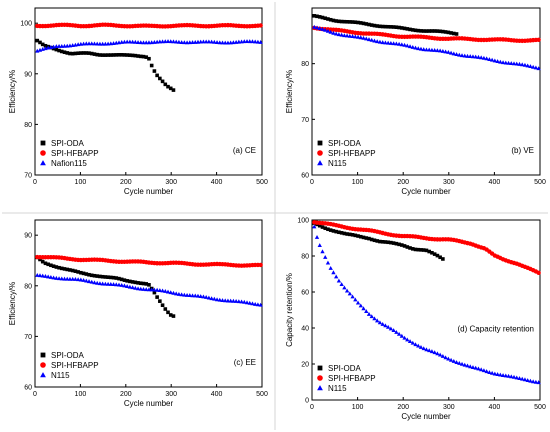  Describe the element at coordinates (449, 182) in the screenshot. I see `x-tick-label: 300` at that location.